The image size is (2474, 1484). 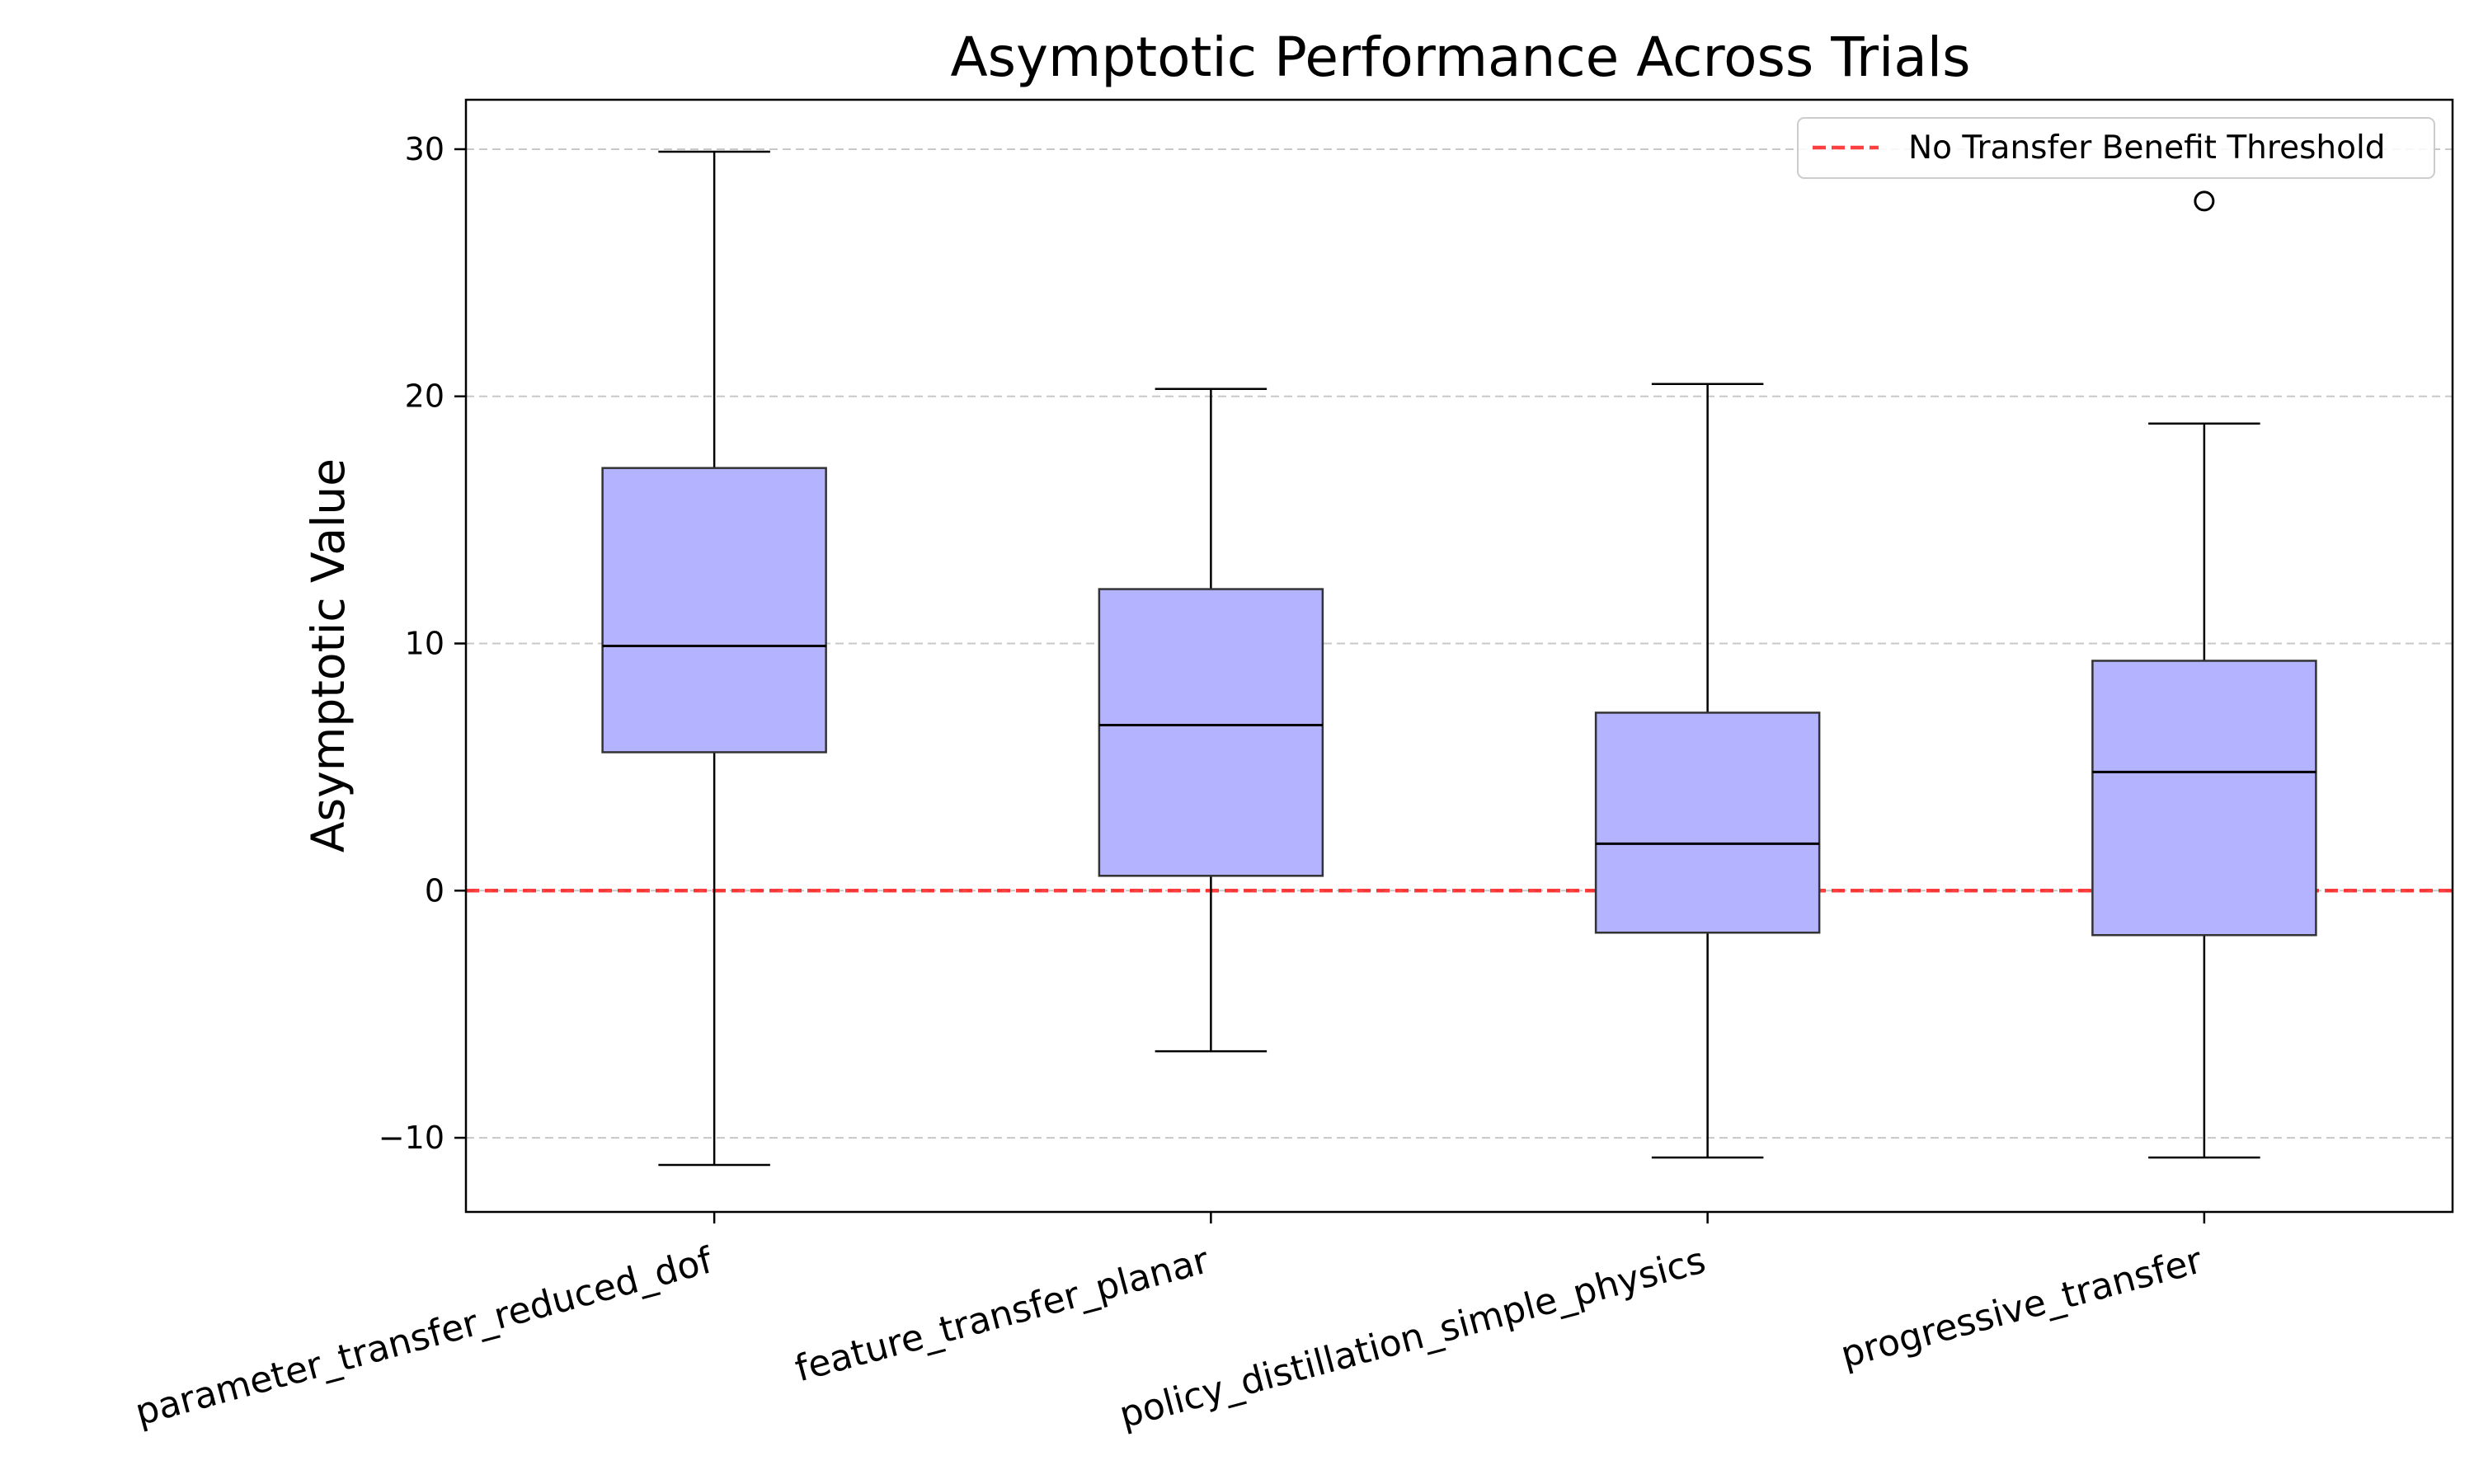 What do you see at coordinates (2147, 148) in the screenshot?
I see `legend-threshold-label: No Transfer Benefit Threshold` at bounding box center [2147, 148].